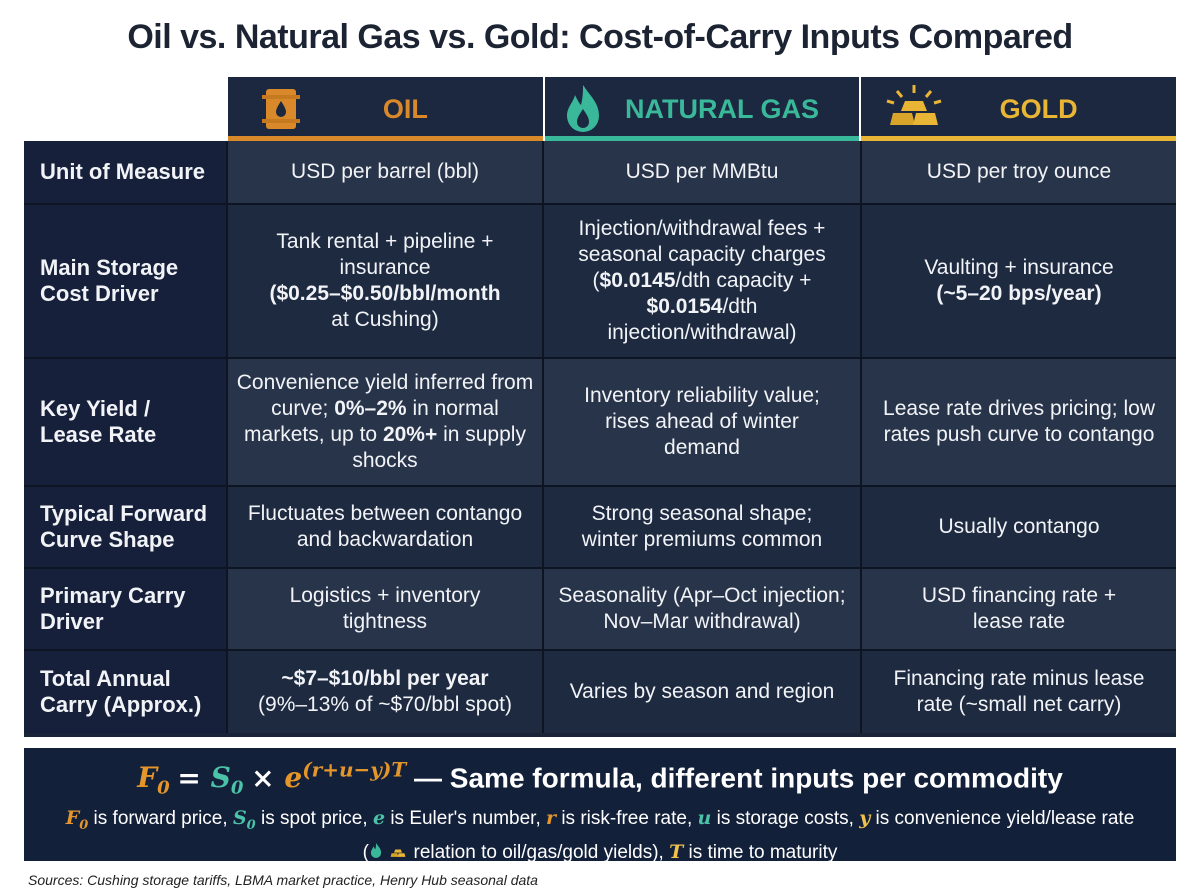  Describe the element at coordinates (385, 319) in the screenshot. I see `oil-storage-location: at Cushing)` at that location.